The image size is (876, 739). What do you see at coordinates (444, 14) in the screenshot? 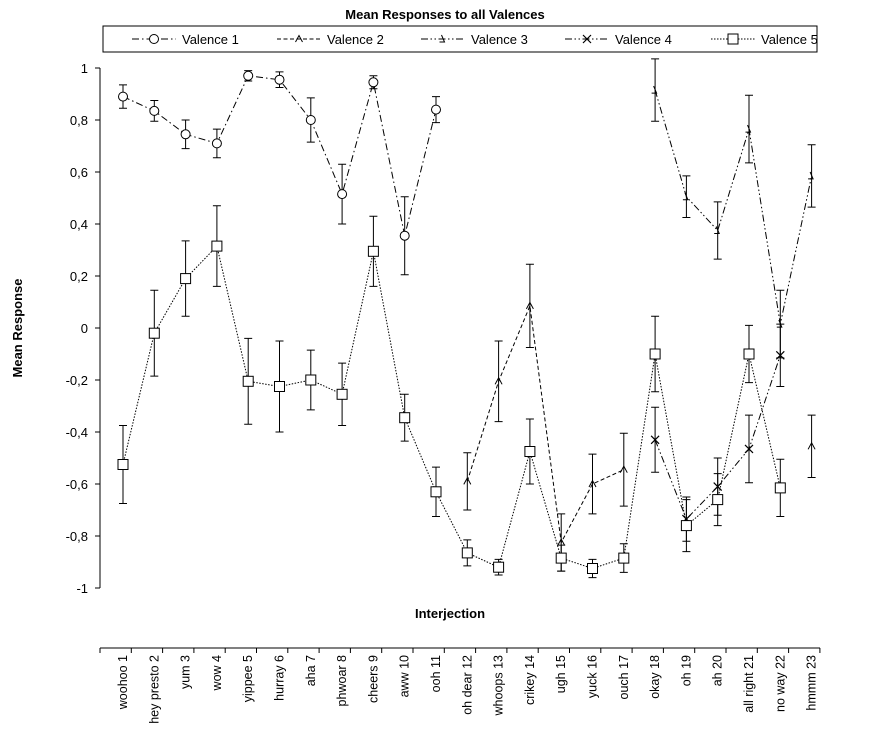
I see `chart-title: Mean Responses to all Valences` at bounding box center [444, 14].